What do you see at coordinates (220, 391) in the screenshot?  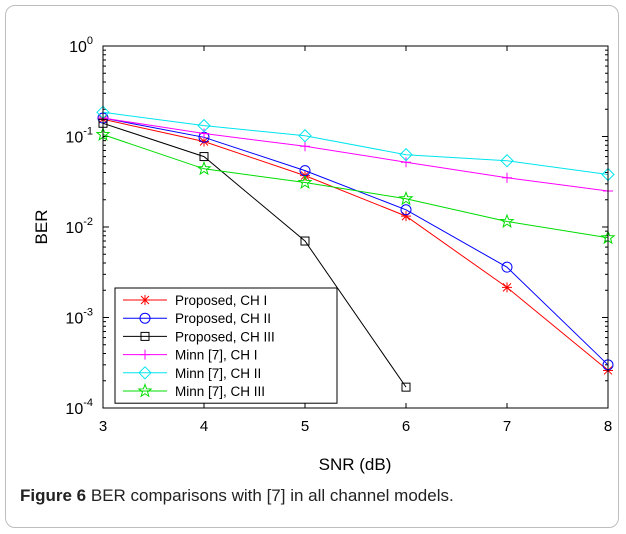 I see `legend-label: Minn [7], CH III` at bounding box center [220, 391].